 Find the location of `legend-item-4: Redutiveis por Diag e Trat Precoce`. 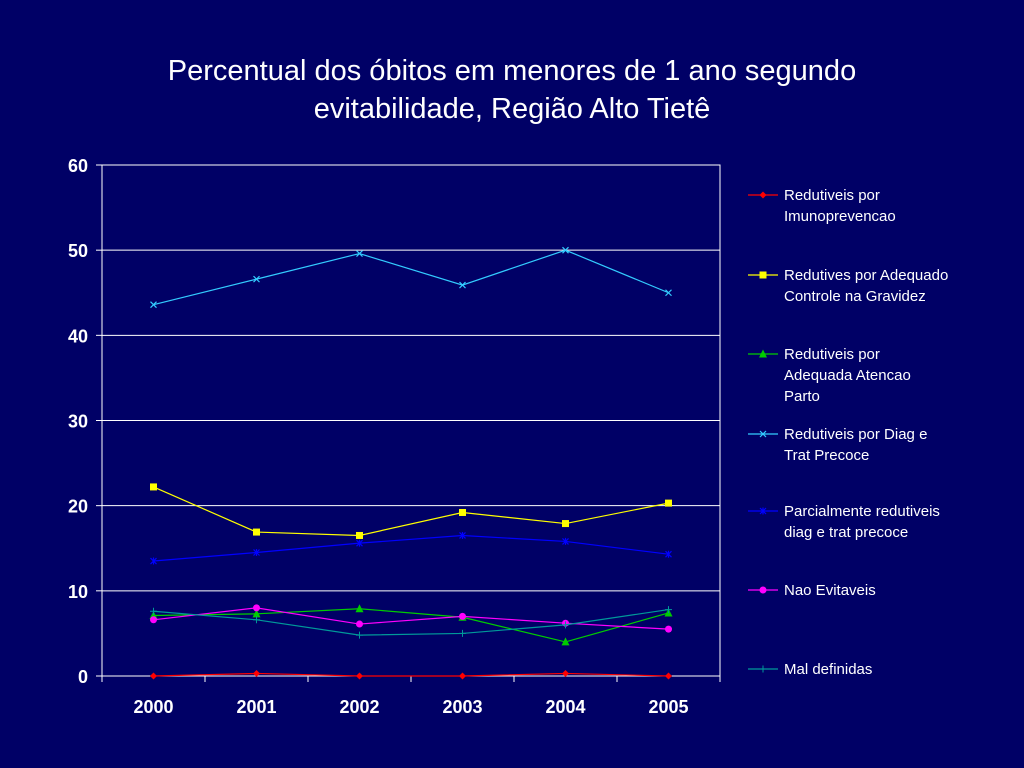

legend-item-4: Redutiveis por Diag e Trat Precoce is located at coordinates (837, 445).